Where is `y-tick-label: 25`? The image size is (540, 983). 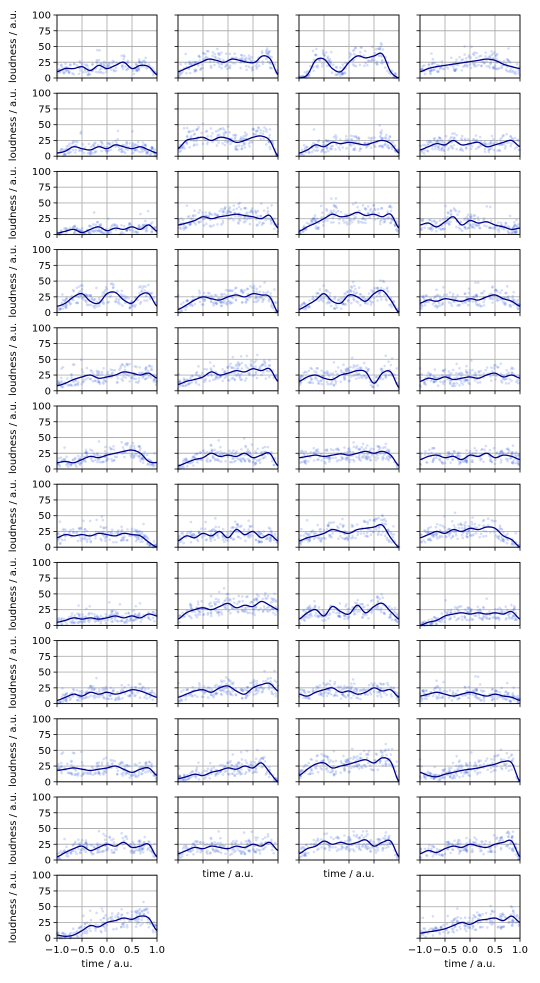
y-tick-label: 25 is located at coordinates (44, 454).